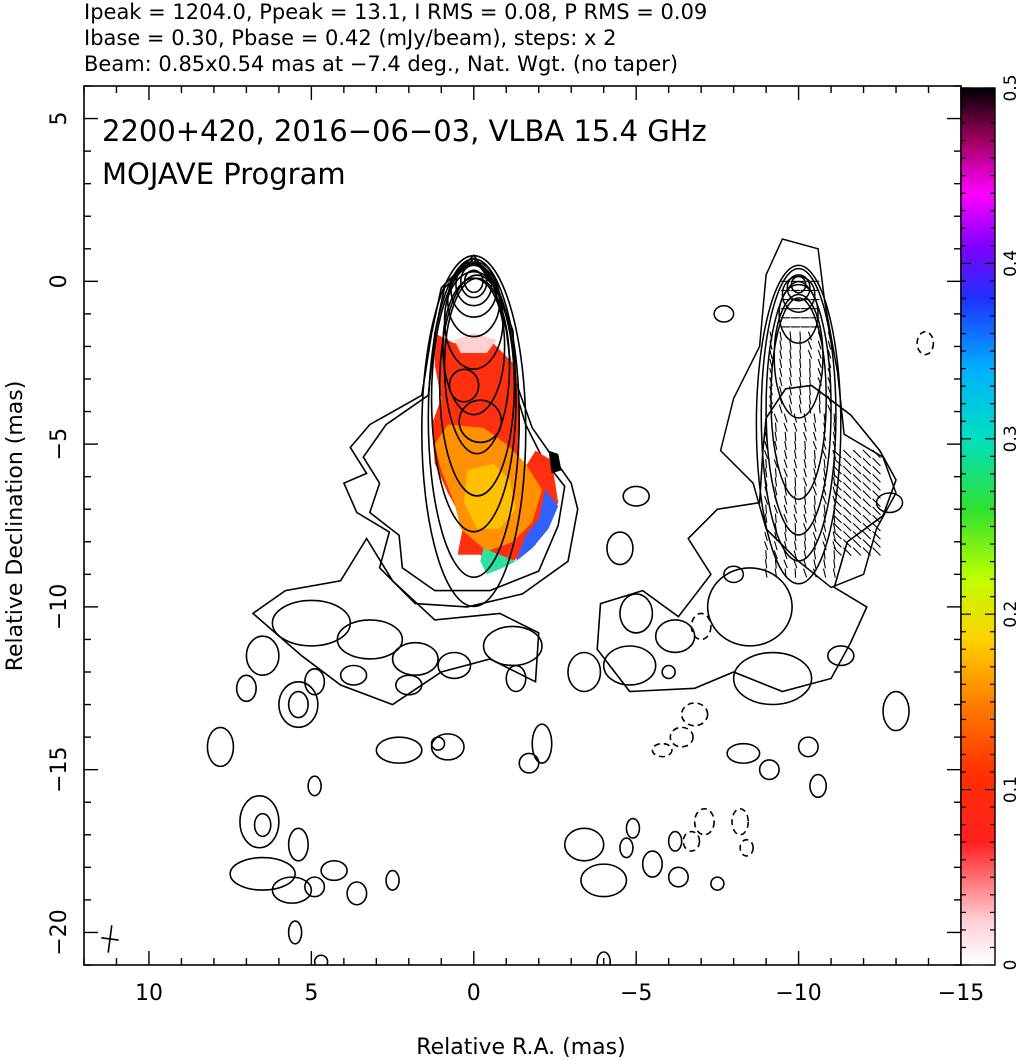 This screenshot has height=1061, width=1022. What do you see at coordinates (110, 939) in the screenshot?
I see `beam-minor-axis` at bounding box center [110, 939].